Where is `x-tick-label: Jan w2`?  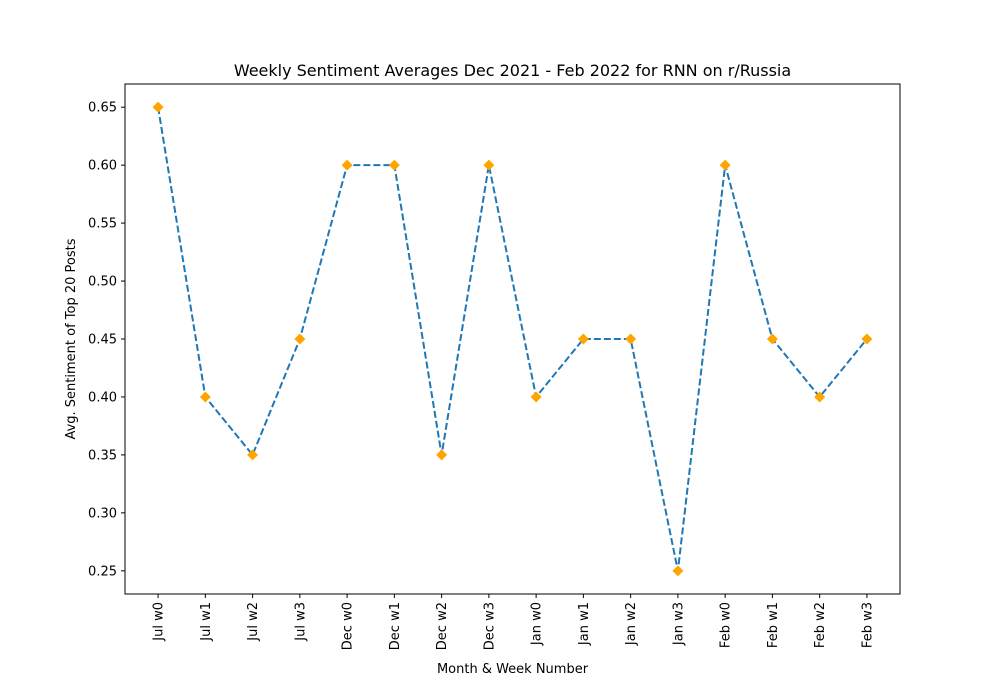 x-tick-label: Jan w2 is located at coordinates (631, 624).